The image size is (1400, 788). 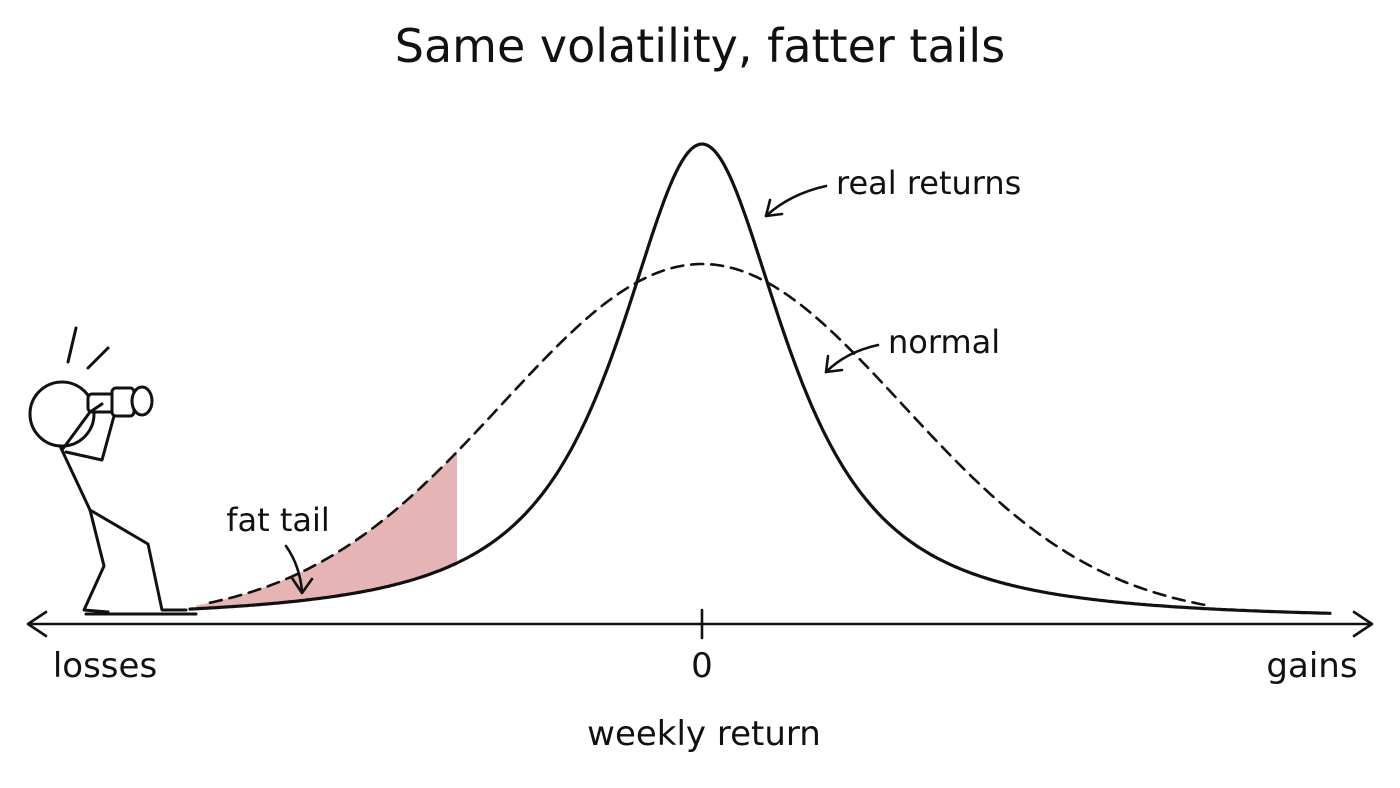 What do you see at coordinates (928, 183) in the screenshot?
I see `real-returns-annotation: real returns` at bounding box center [928, 183].